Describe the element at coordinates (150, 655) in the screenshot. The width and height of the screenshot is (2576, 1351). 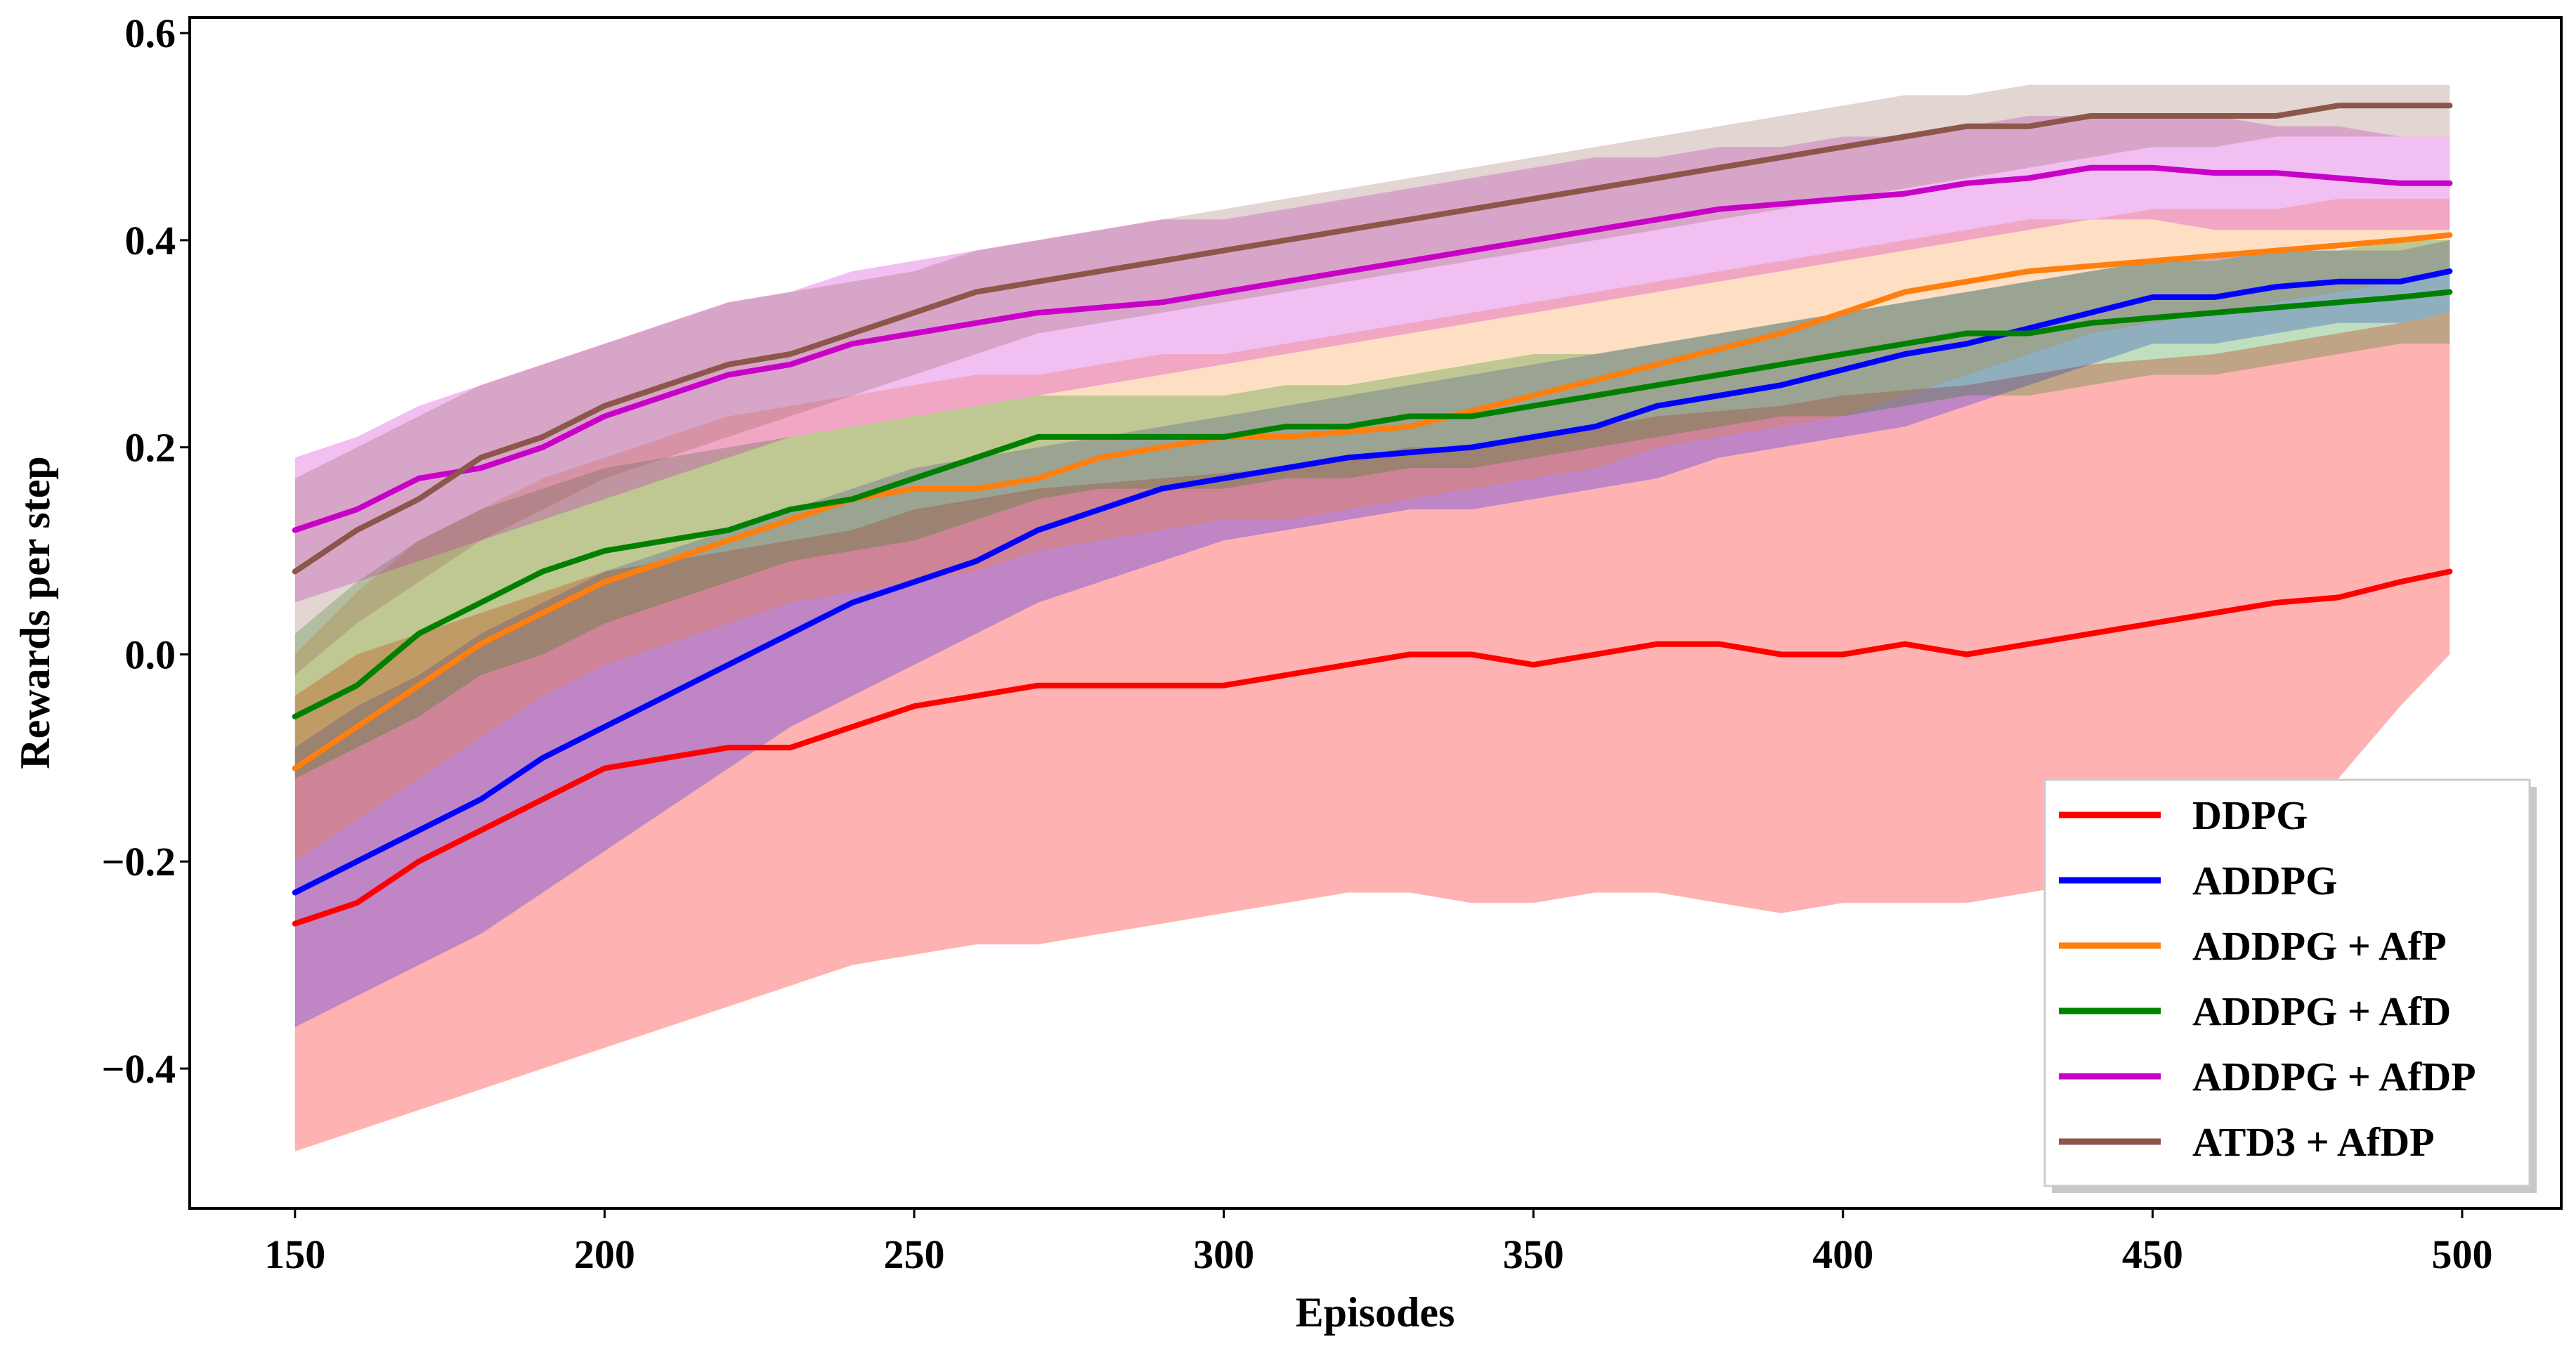
I see `y-tick-label: 0.0` at that location.